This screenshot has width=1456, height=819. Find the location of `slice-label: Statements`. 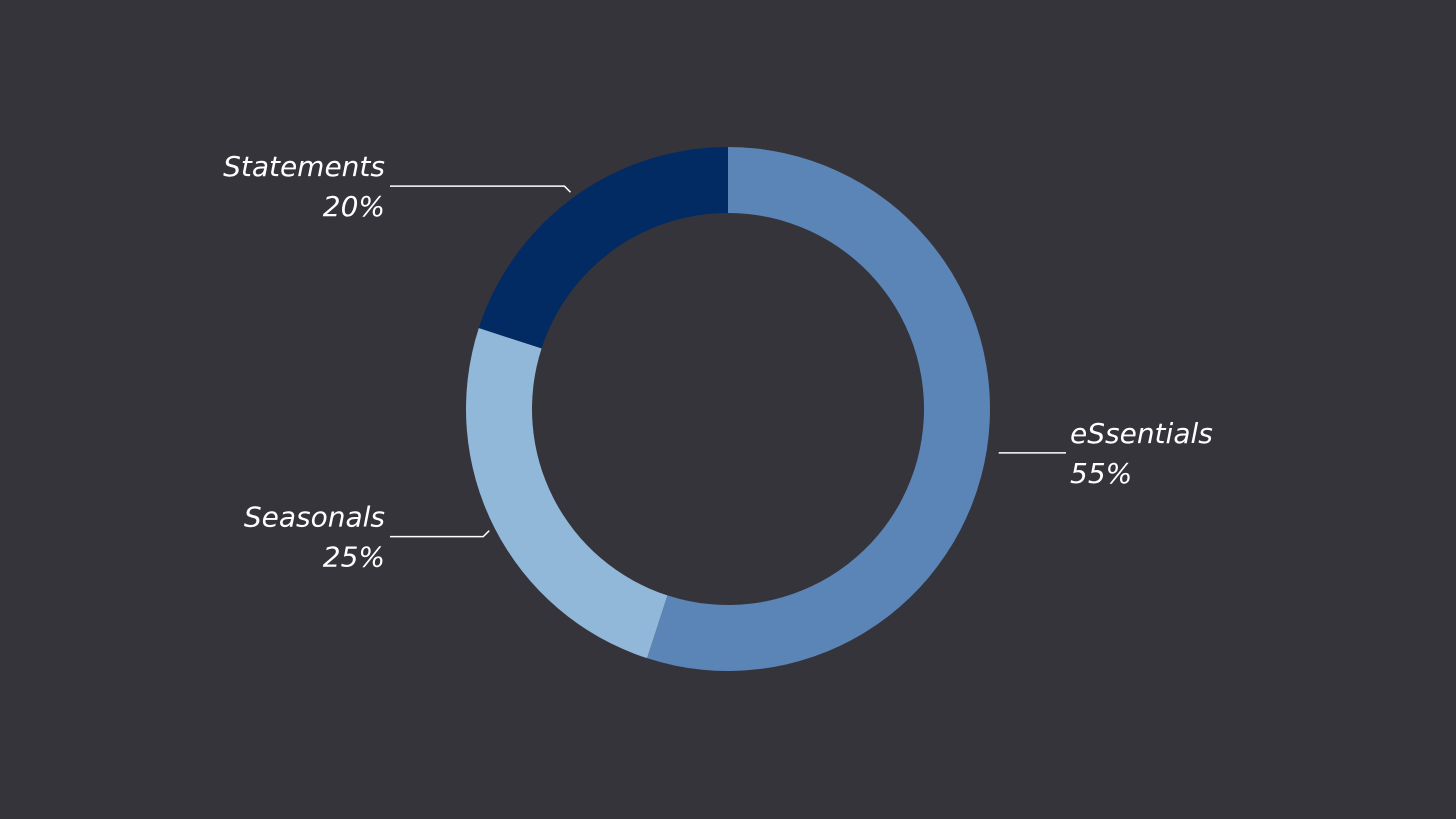

slice-label: Statements is located at coordinates (304, 166).